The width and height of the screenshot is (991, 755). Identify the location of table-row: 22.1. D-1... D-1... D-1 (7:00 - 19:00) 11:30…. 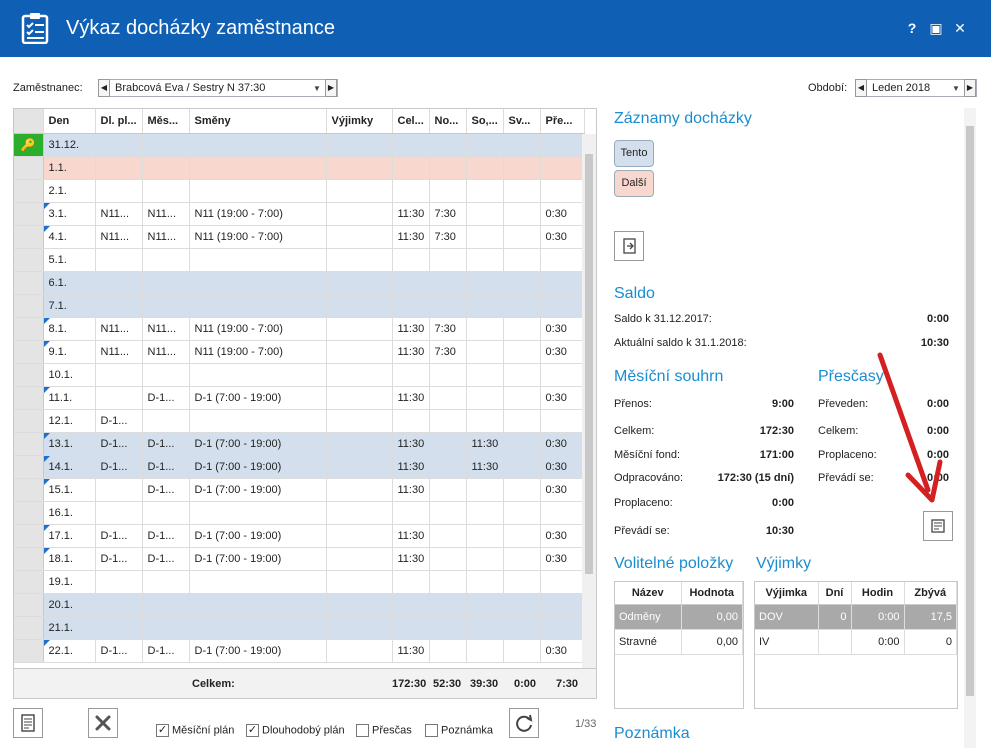
(299, 651).